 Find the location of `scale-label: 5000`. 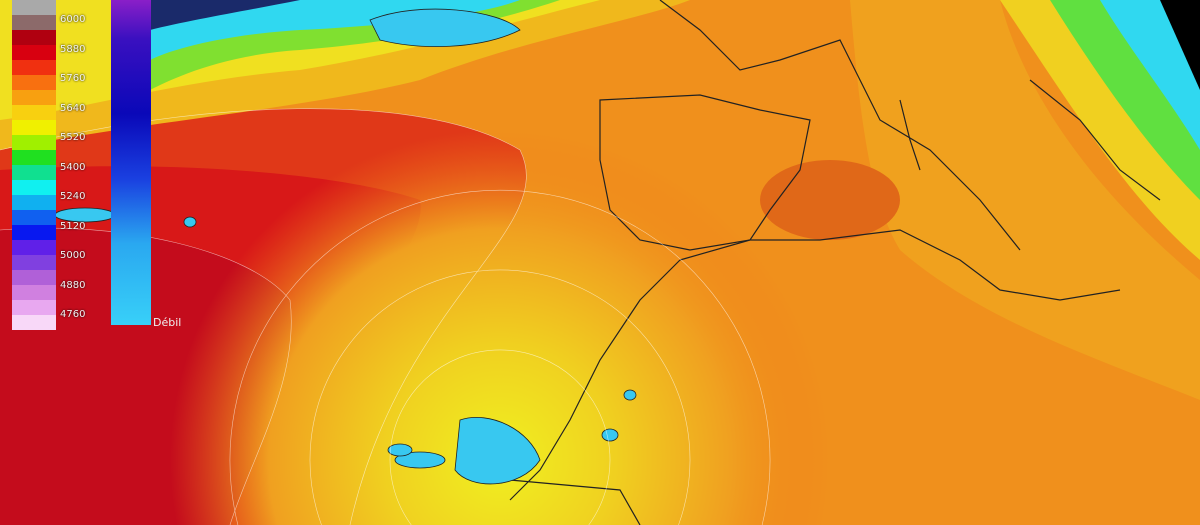

scale-label: 5000 is located at coordinates (73, 255).